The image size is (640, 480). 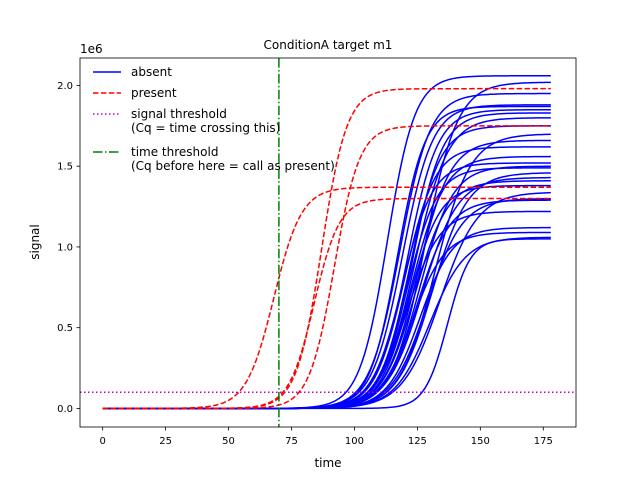 I want to click on x-tick-label: 25, so click(x=165, y=441).